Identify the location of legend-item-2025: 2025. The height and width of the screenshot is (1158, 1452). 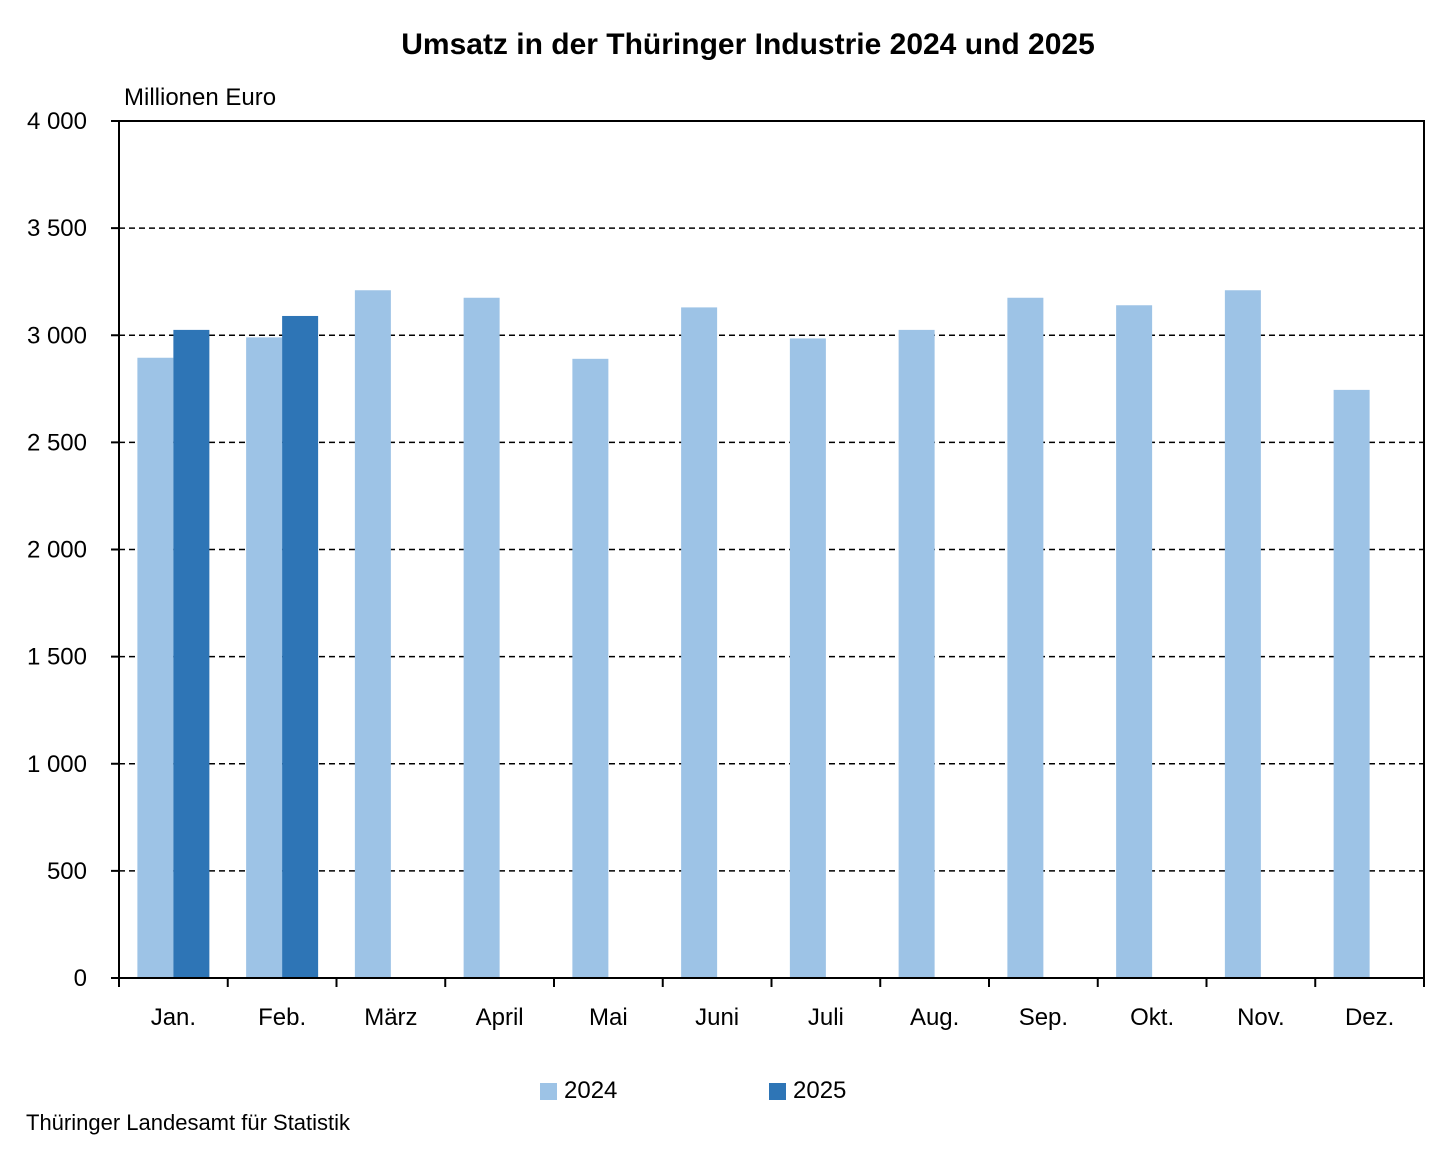
(807, 1091).